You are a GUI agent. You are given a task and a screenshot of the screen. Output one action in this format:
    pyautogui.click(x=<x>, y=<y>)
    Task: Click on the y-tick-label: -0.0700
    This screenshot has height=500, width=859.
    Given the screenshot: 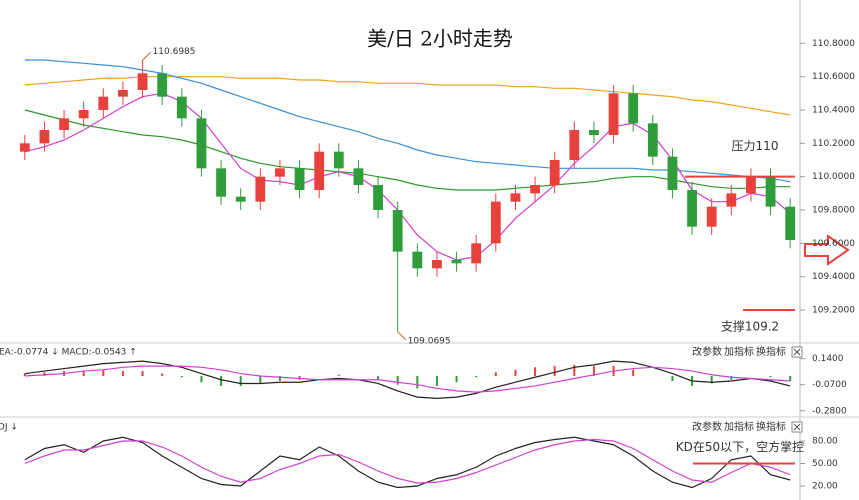 What is the action you would take?
    pyautogui.click(x=829, y=385)
    